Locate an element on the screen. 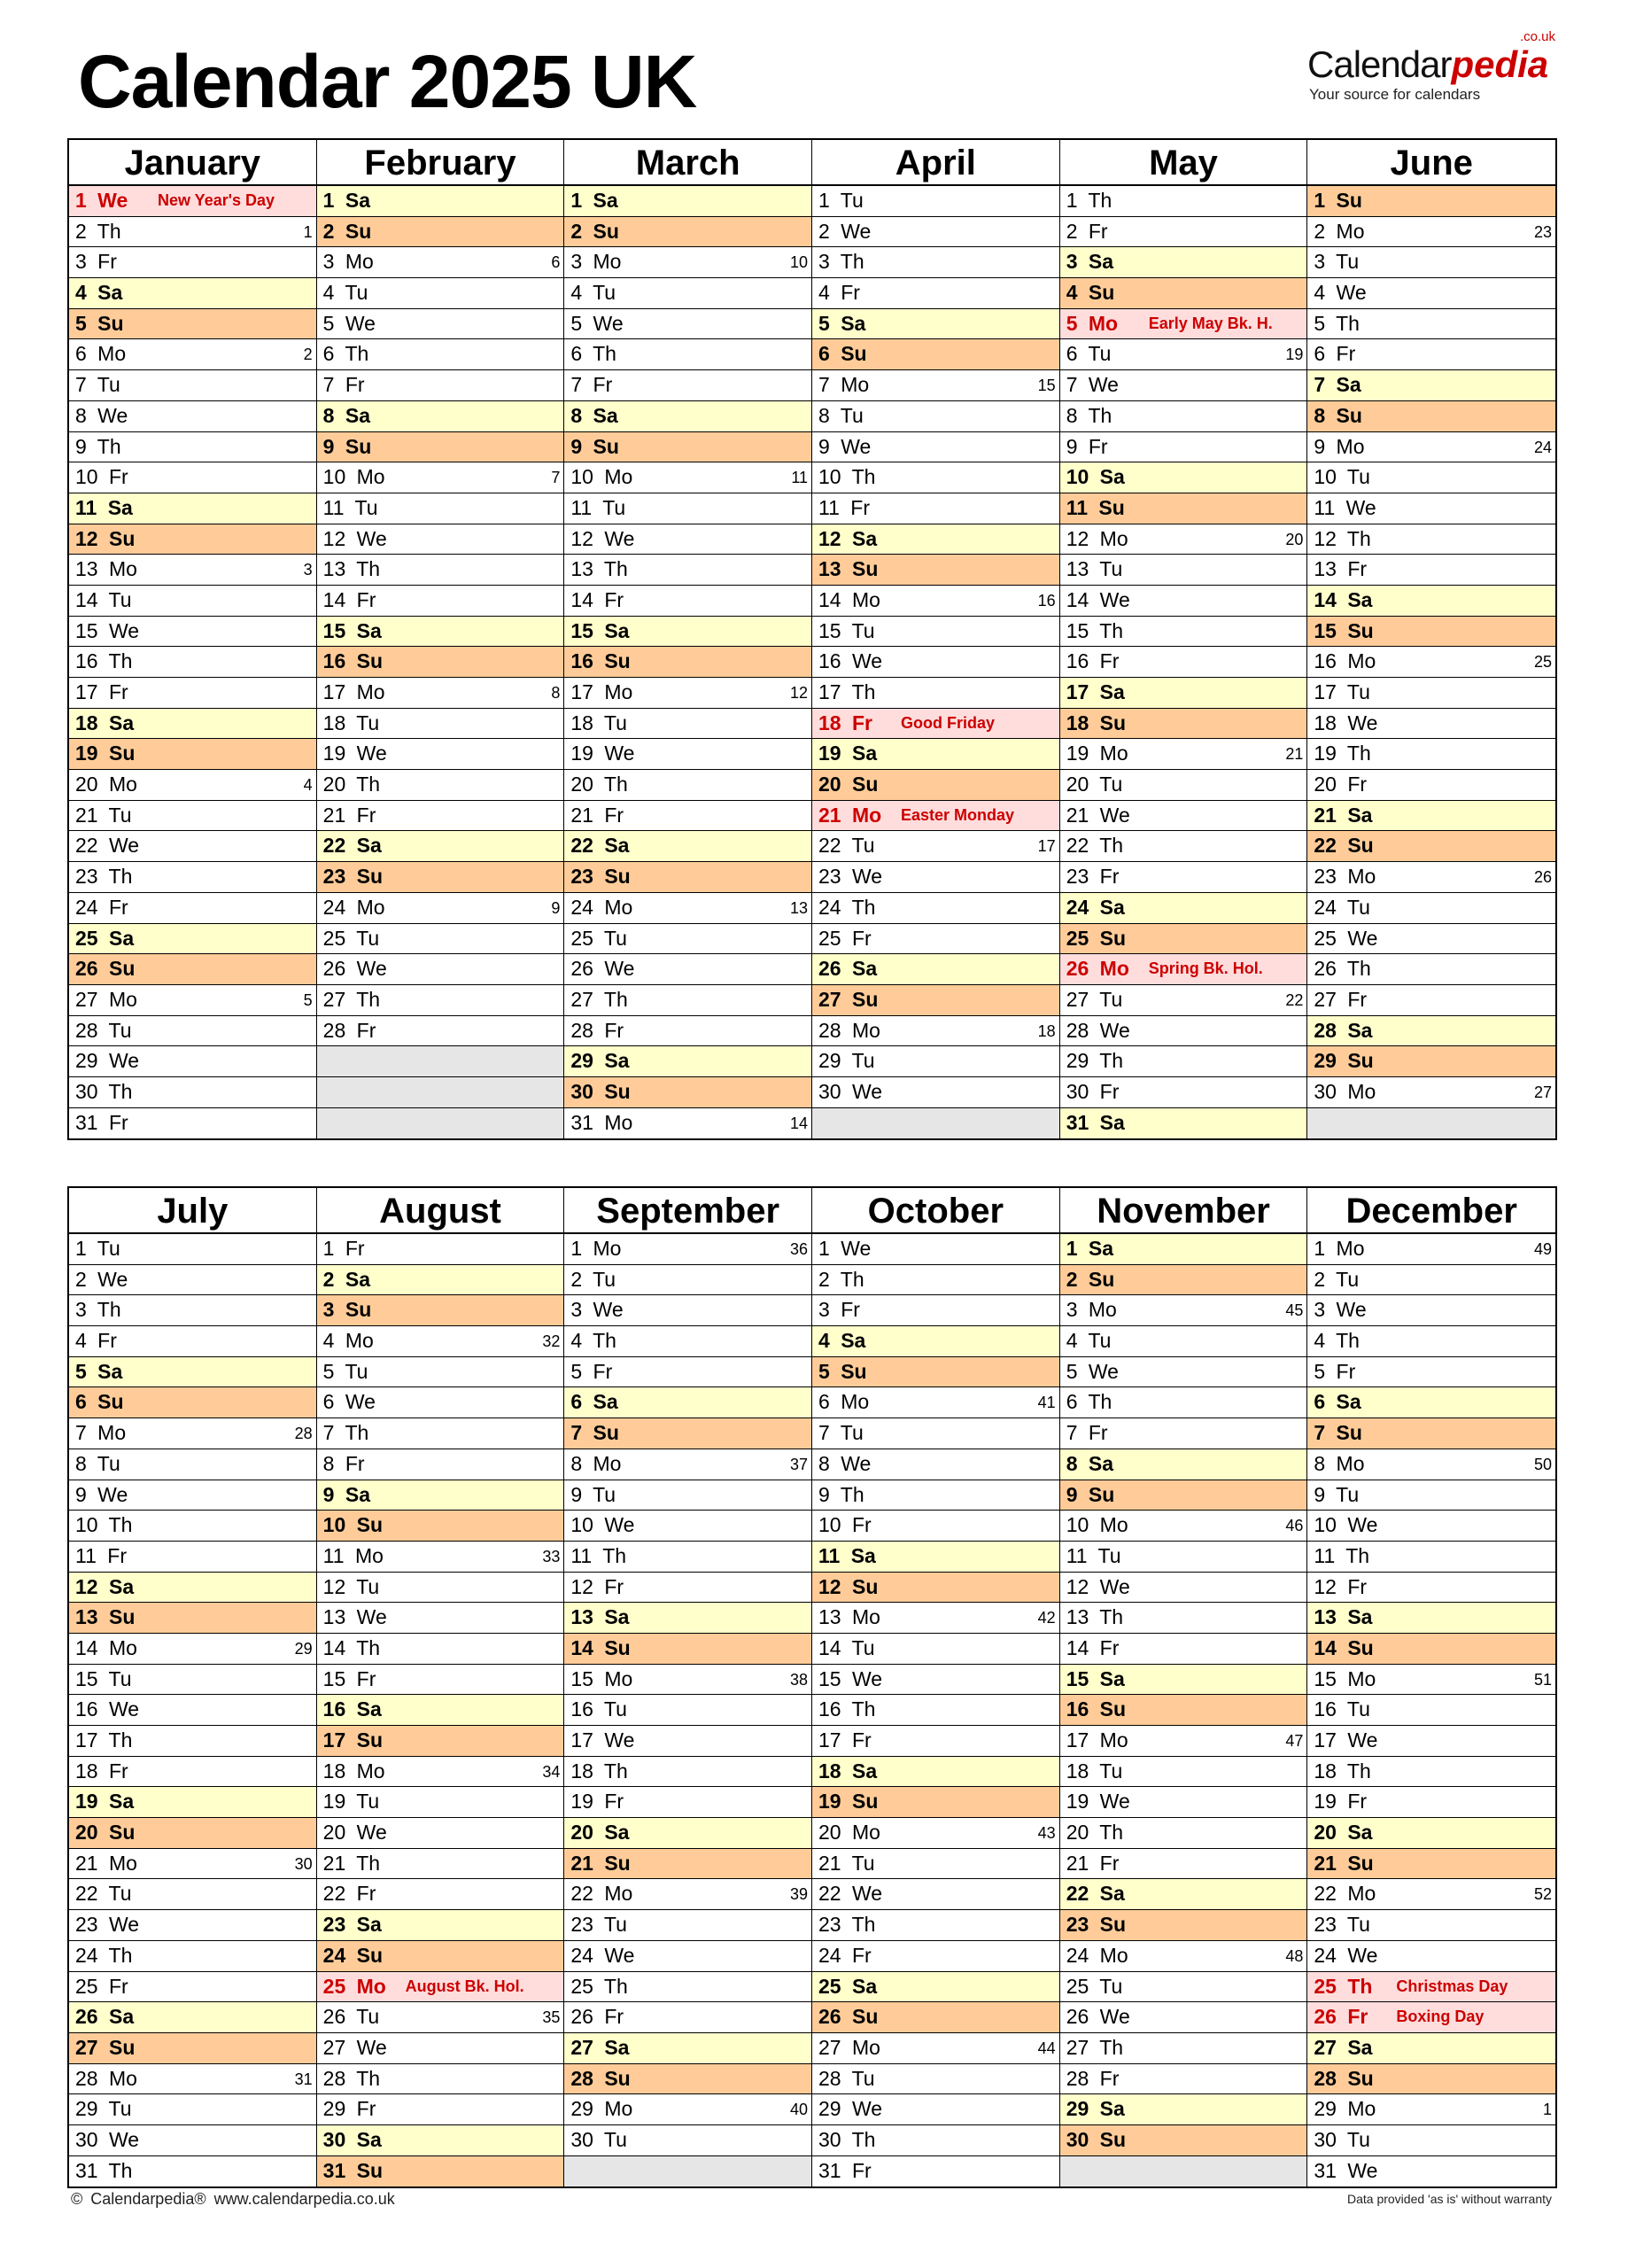 The image size is (1628, 2268). day-label: 25 Fr is located at coordinates (845, 938).